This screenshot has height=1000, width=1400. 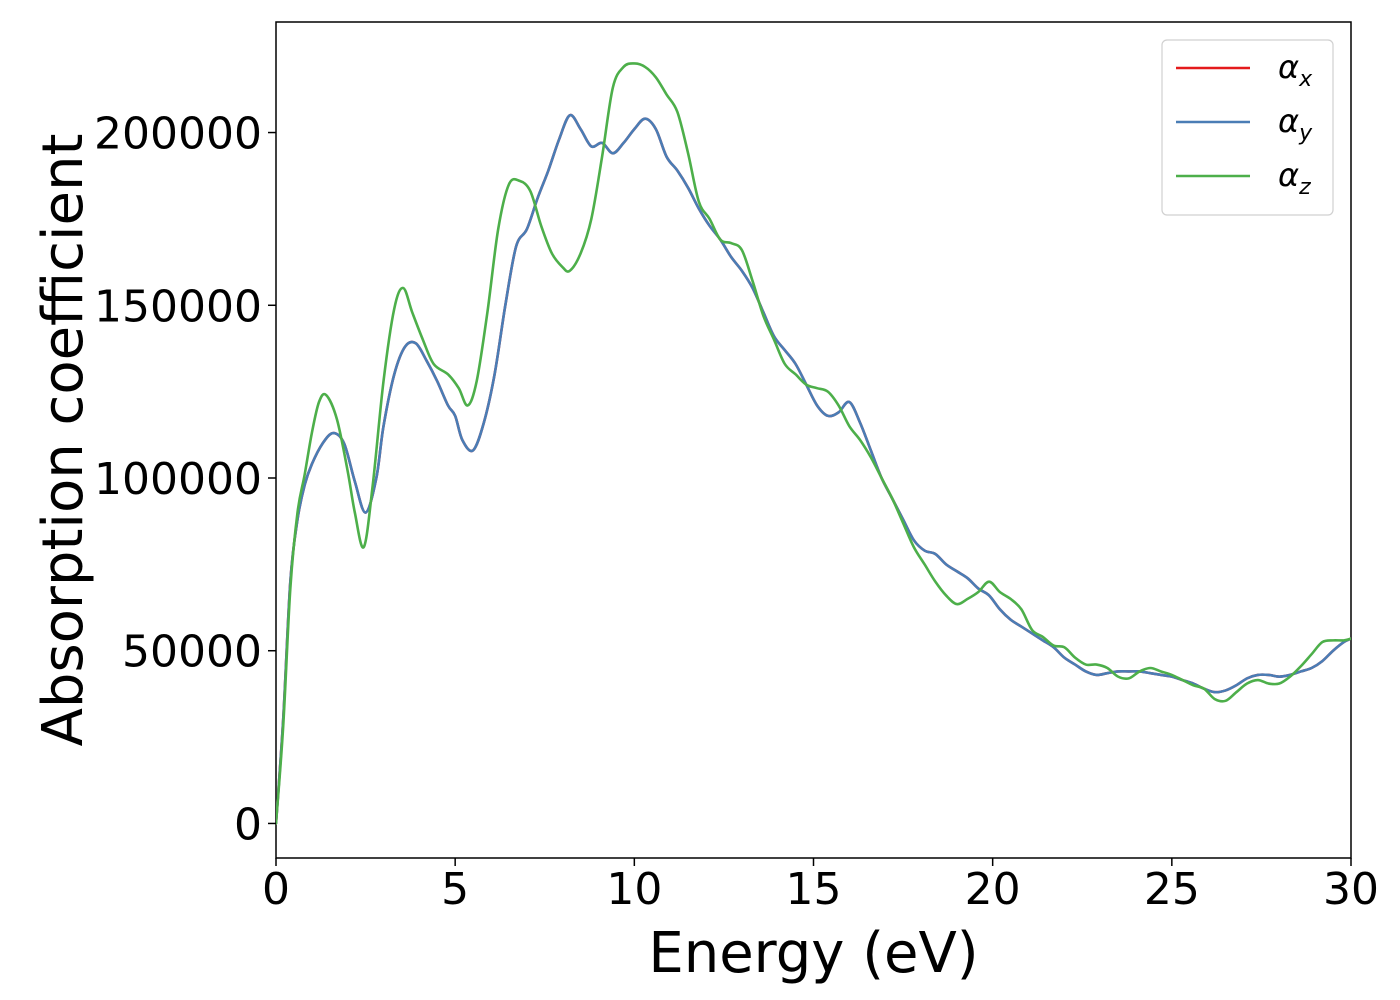 I want to click on legend-label-z: αz, so click(x=1294, y=178).